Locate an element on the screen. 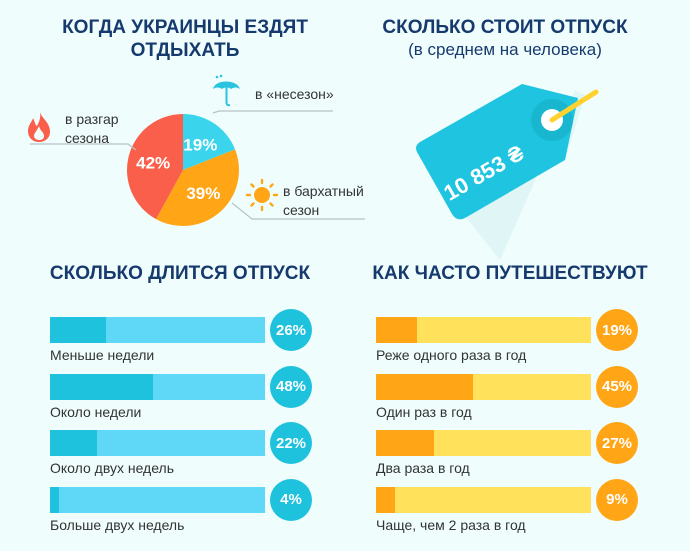 Image resolution: width=690 pixels, height=551 pixels. bar-category-label: Меньше недели is located at coordinates (102, 355).